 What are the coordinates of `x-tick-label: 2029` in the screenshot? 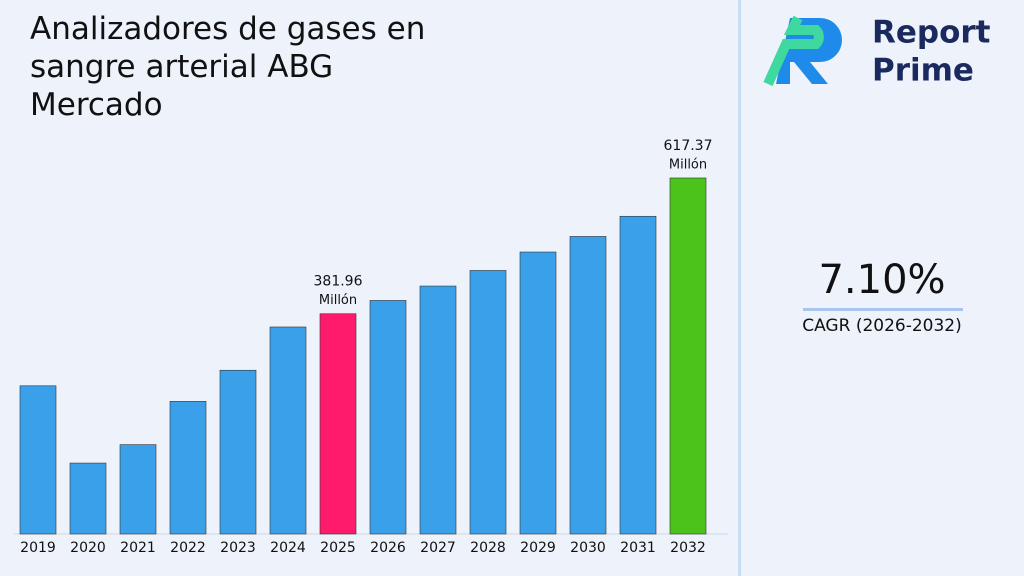 It's located at (538, 548).